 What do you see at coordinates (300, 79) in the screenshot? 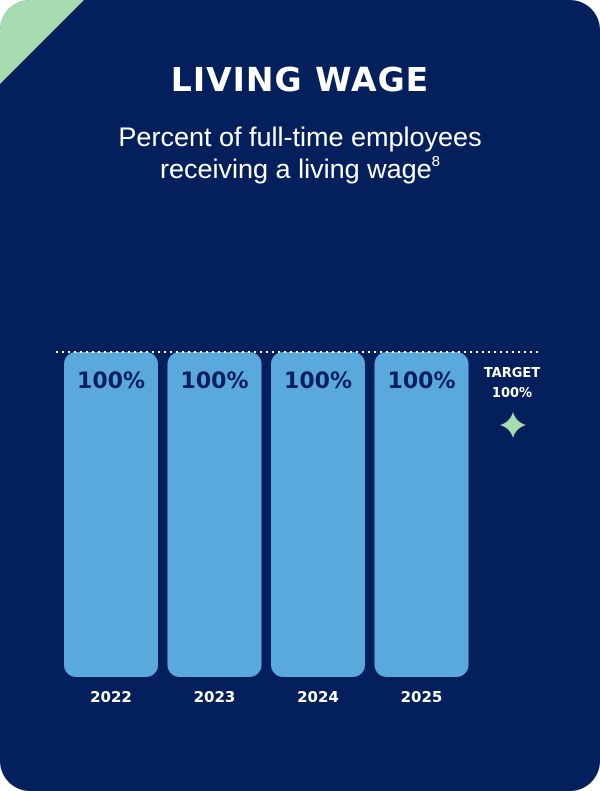
I see `chart-title: LIVING WAGE` at bounding box center [300, 79].